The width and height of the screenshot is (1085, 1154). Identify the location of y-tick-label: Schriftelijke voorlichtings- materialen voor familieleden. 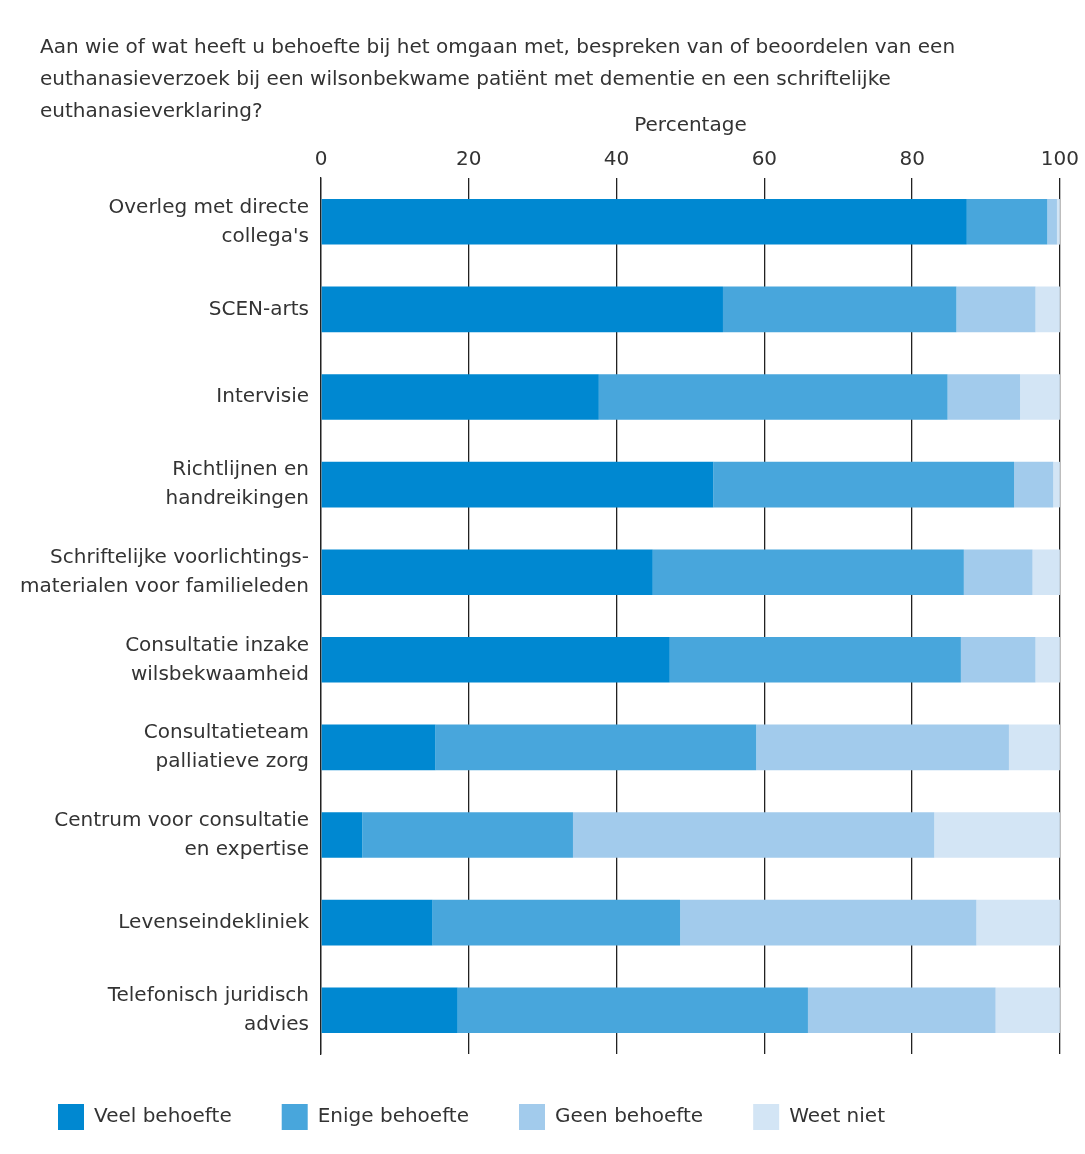
(164, 570).